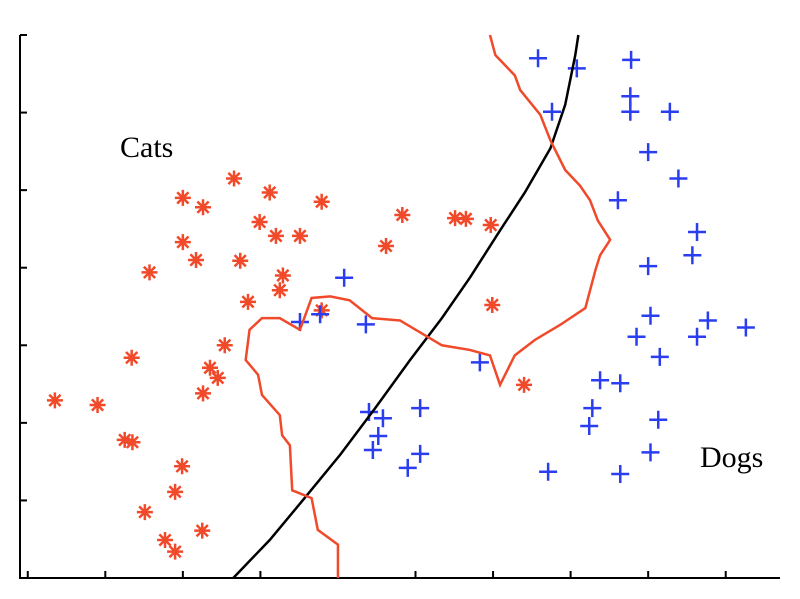 This screenshot has height=599, width=800. I want to click on annotation: Cats, so click(146, 147).